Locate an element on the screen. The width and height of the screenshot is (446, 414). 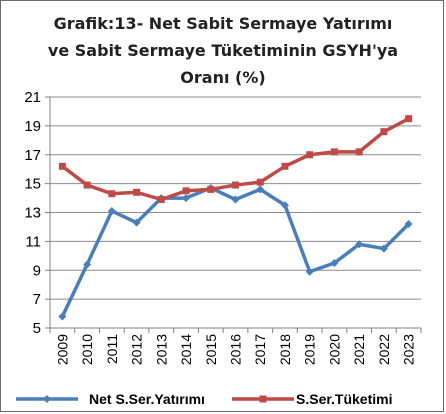
y-tick-label: 5 is located at coordinates (37, 328).